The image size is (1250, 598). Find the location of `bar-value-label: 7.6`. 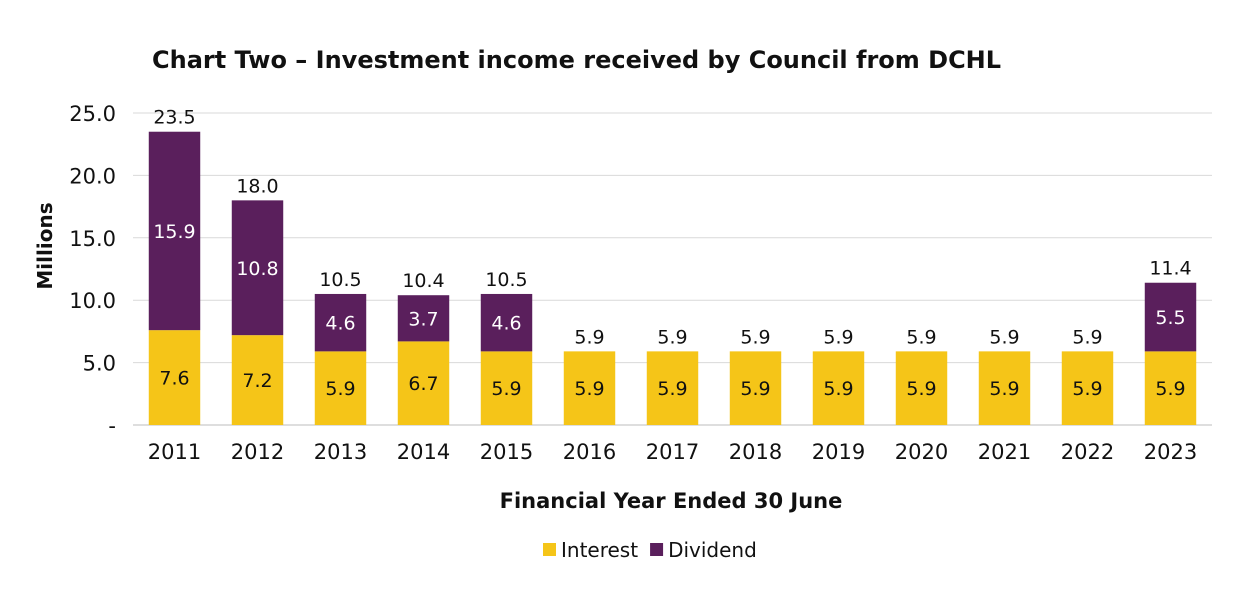

bar-value-label: 7.6 is located at coordinates (174, 379).